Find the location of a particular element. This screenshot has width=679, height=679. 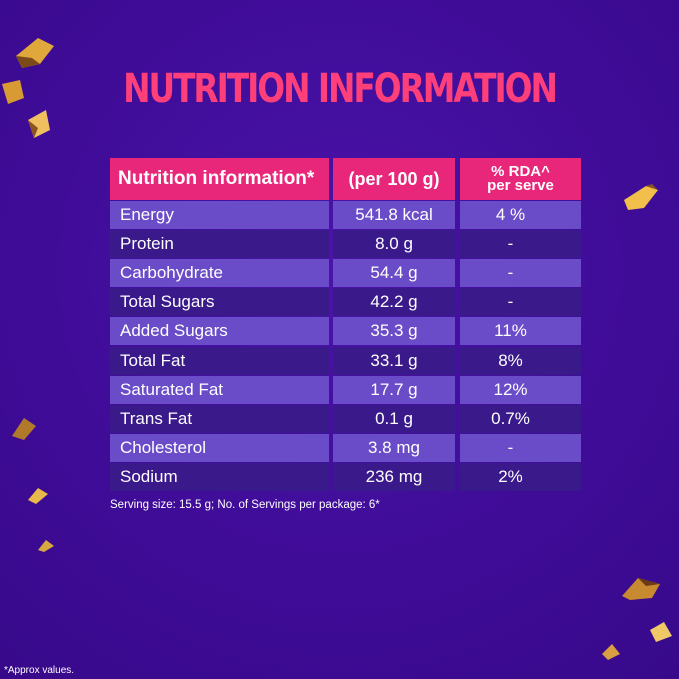

per-100g-value: 3.8 mg is located at coordinates (394, 448).